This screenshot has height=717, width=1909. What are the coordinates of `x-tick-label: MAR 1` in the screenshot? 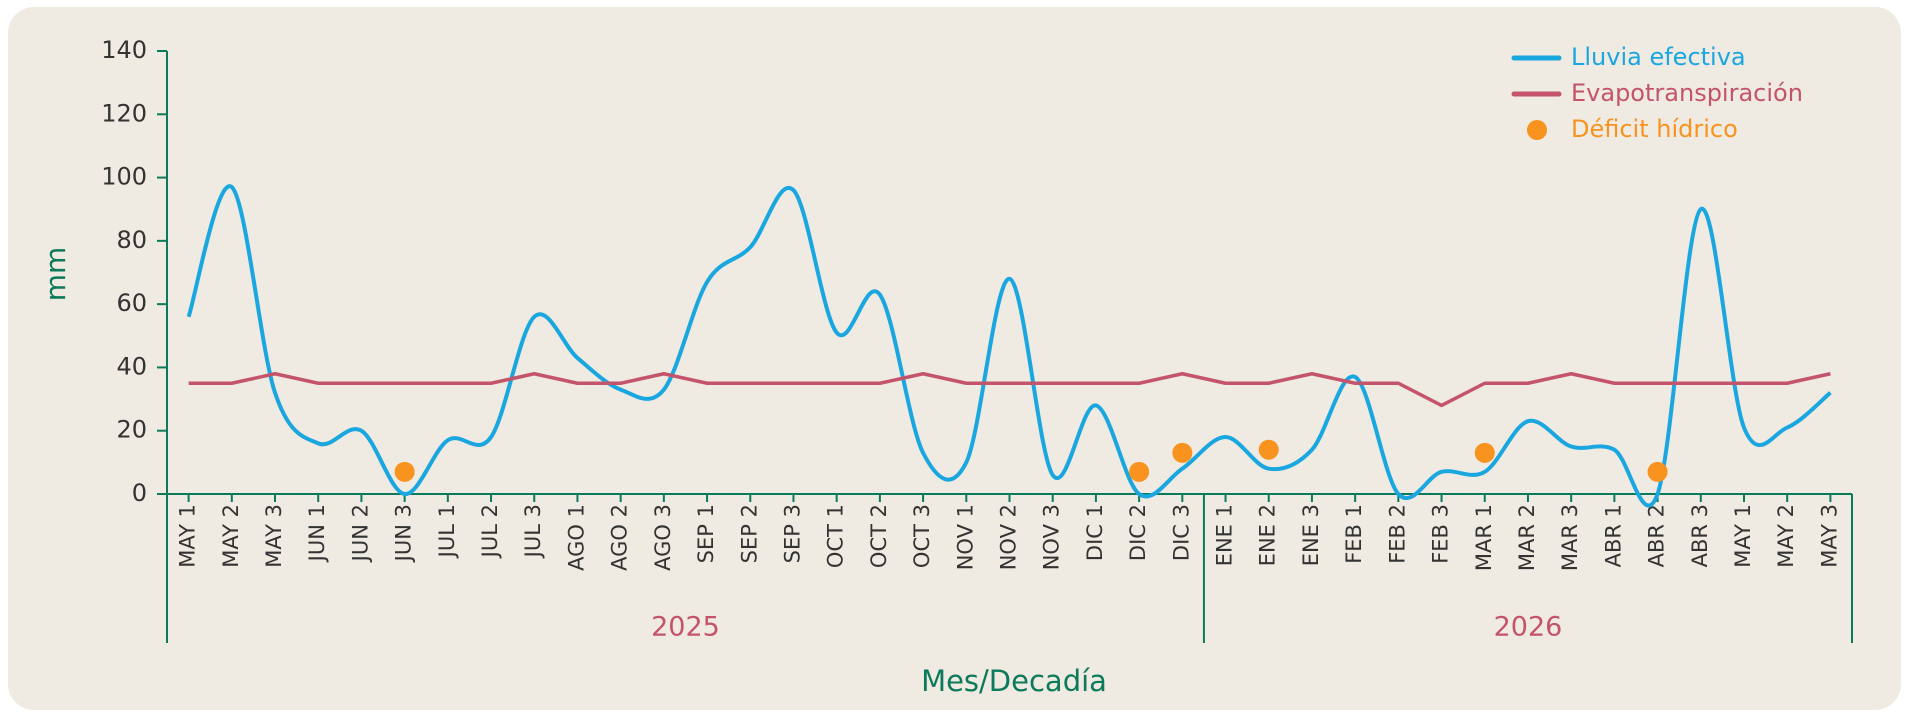 It's located at (1484, 537).